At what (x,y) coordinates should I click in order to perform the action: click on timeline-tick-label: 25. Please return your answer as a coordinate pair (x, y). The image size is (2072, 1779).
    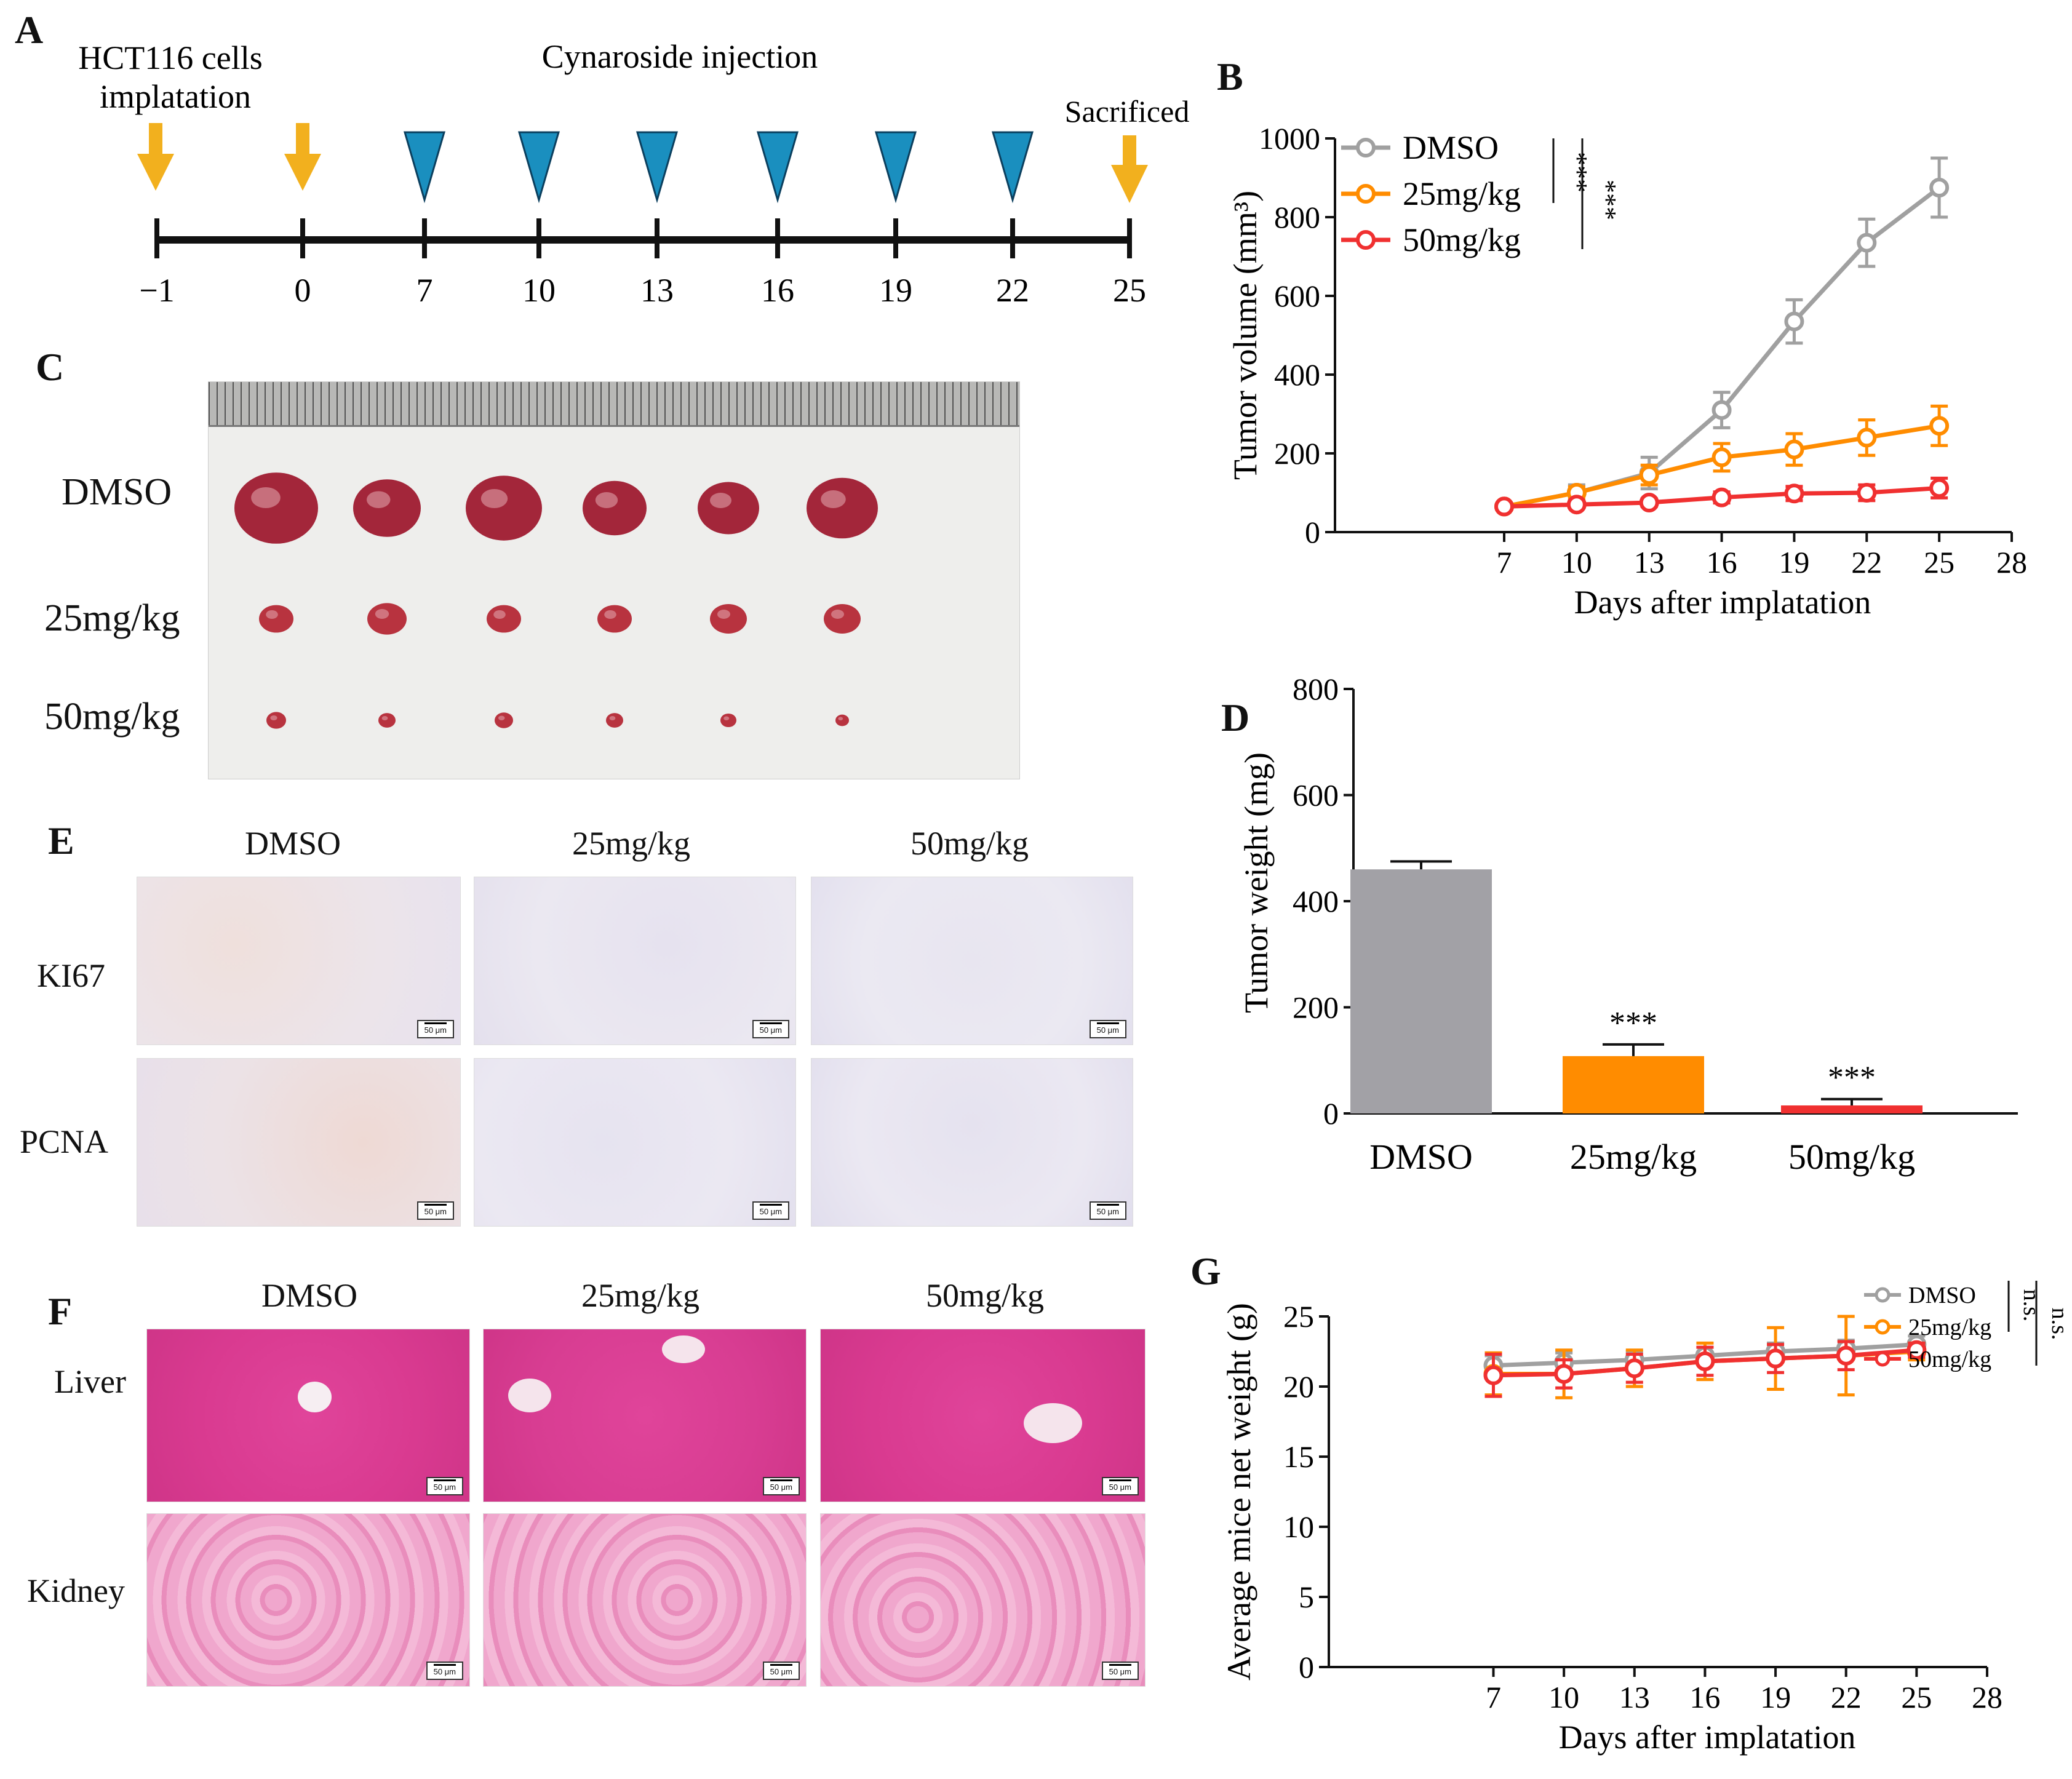
    Looking at the image, I should click on (1129, 290).